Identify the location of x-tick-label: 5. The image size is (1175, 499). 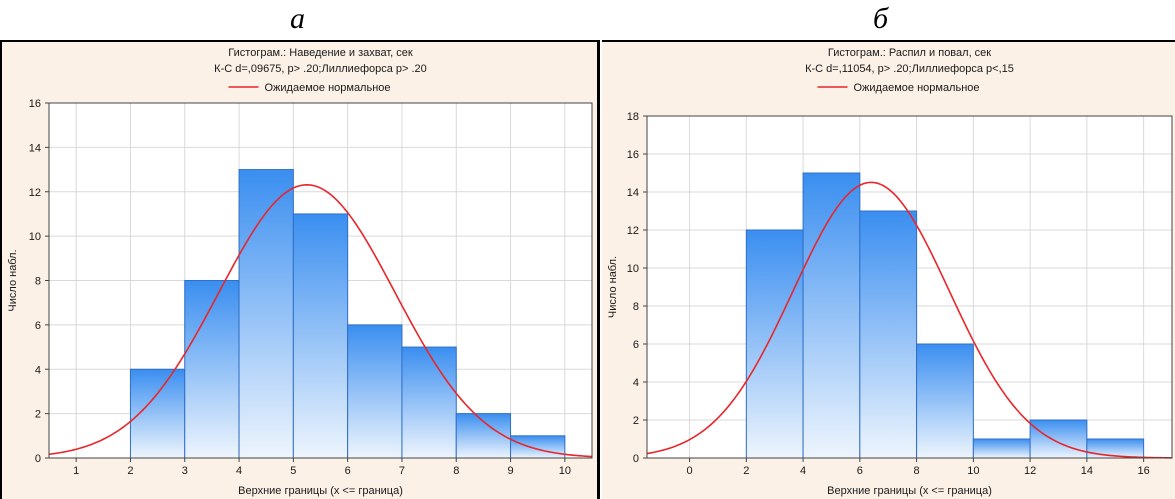
(293, 471).